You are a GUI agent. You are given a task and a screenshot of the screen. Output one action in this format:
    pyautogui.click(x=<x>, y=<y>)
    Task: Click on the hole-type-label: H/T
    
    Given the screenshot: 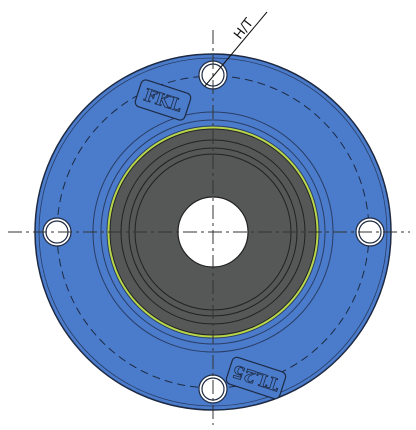 What is the action you would take?
    pyautogui.click(x=243, y=29)
    